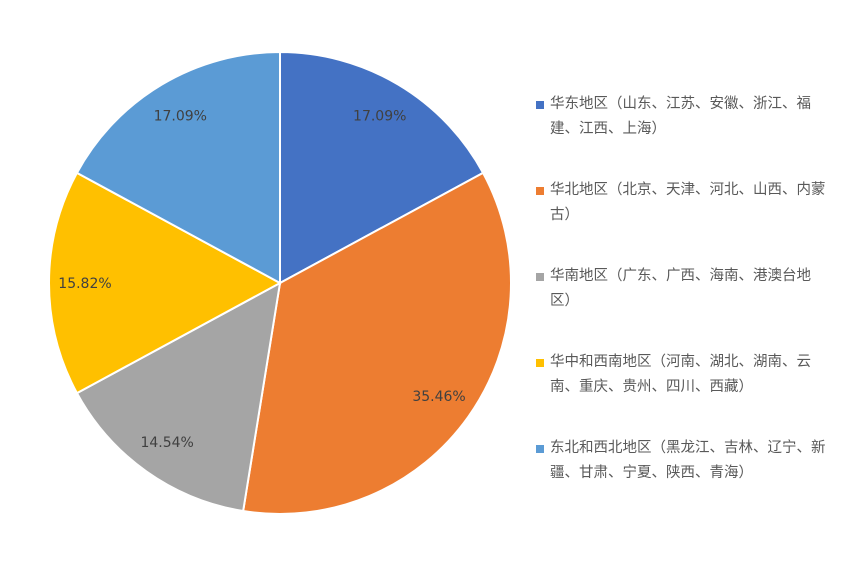 This screenshot has width=851, height=568. What do you see at coordinates (379, 116) in the screenshot?
I see `data-label-1: 17.09%` at bounding box center [379, 116].